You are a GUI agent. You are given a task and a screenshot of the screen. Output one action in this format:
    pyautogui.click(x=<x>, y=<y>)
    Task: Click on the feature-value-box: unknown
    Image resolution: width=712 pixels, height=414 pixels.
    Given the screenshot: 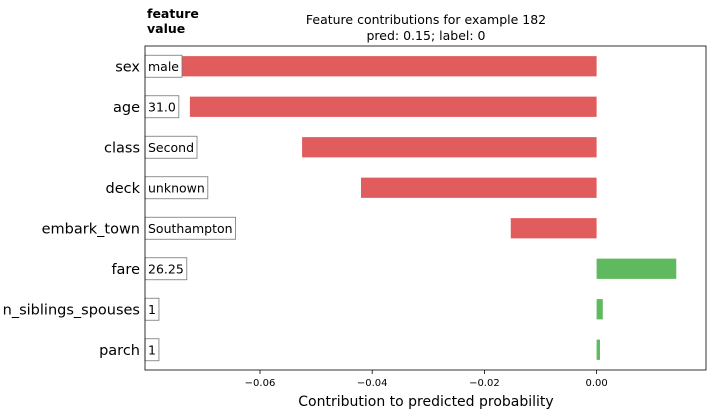 What is the action you would take?
    pyautogui.click(x=176, y=188)
    